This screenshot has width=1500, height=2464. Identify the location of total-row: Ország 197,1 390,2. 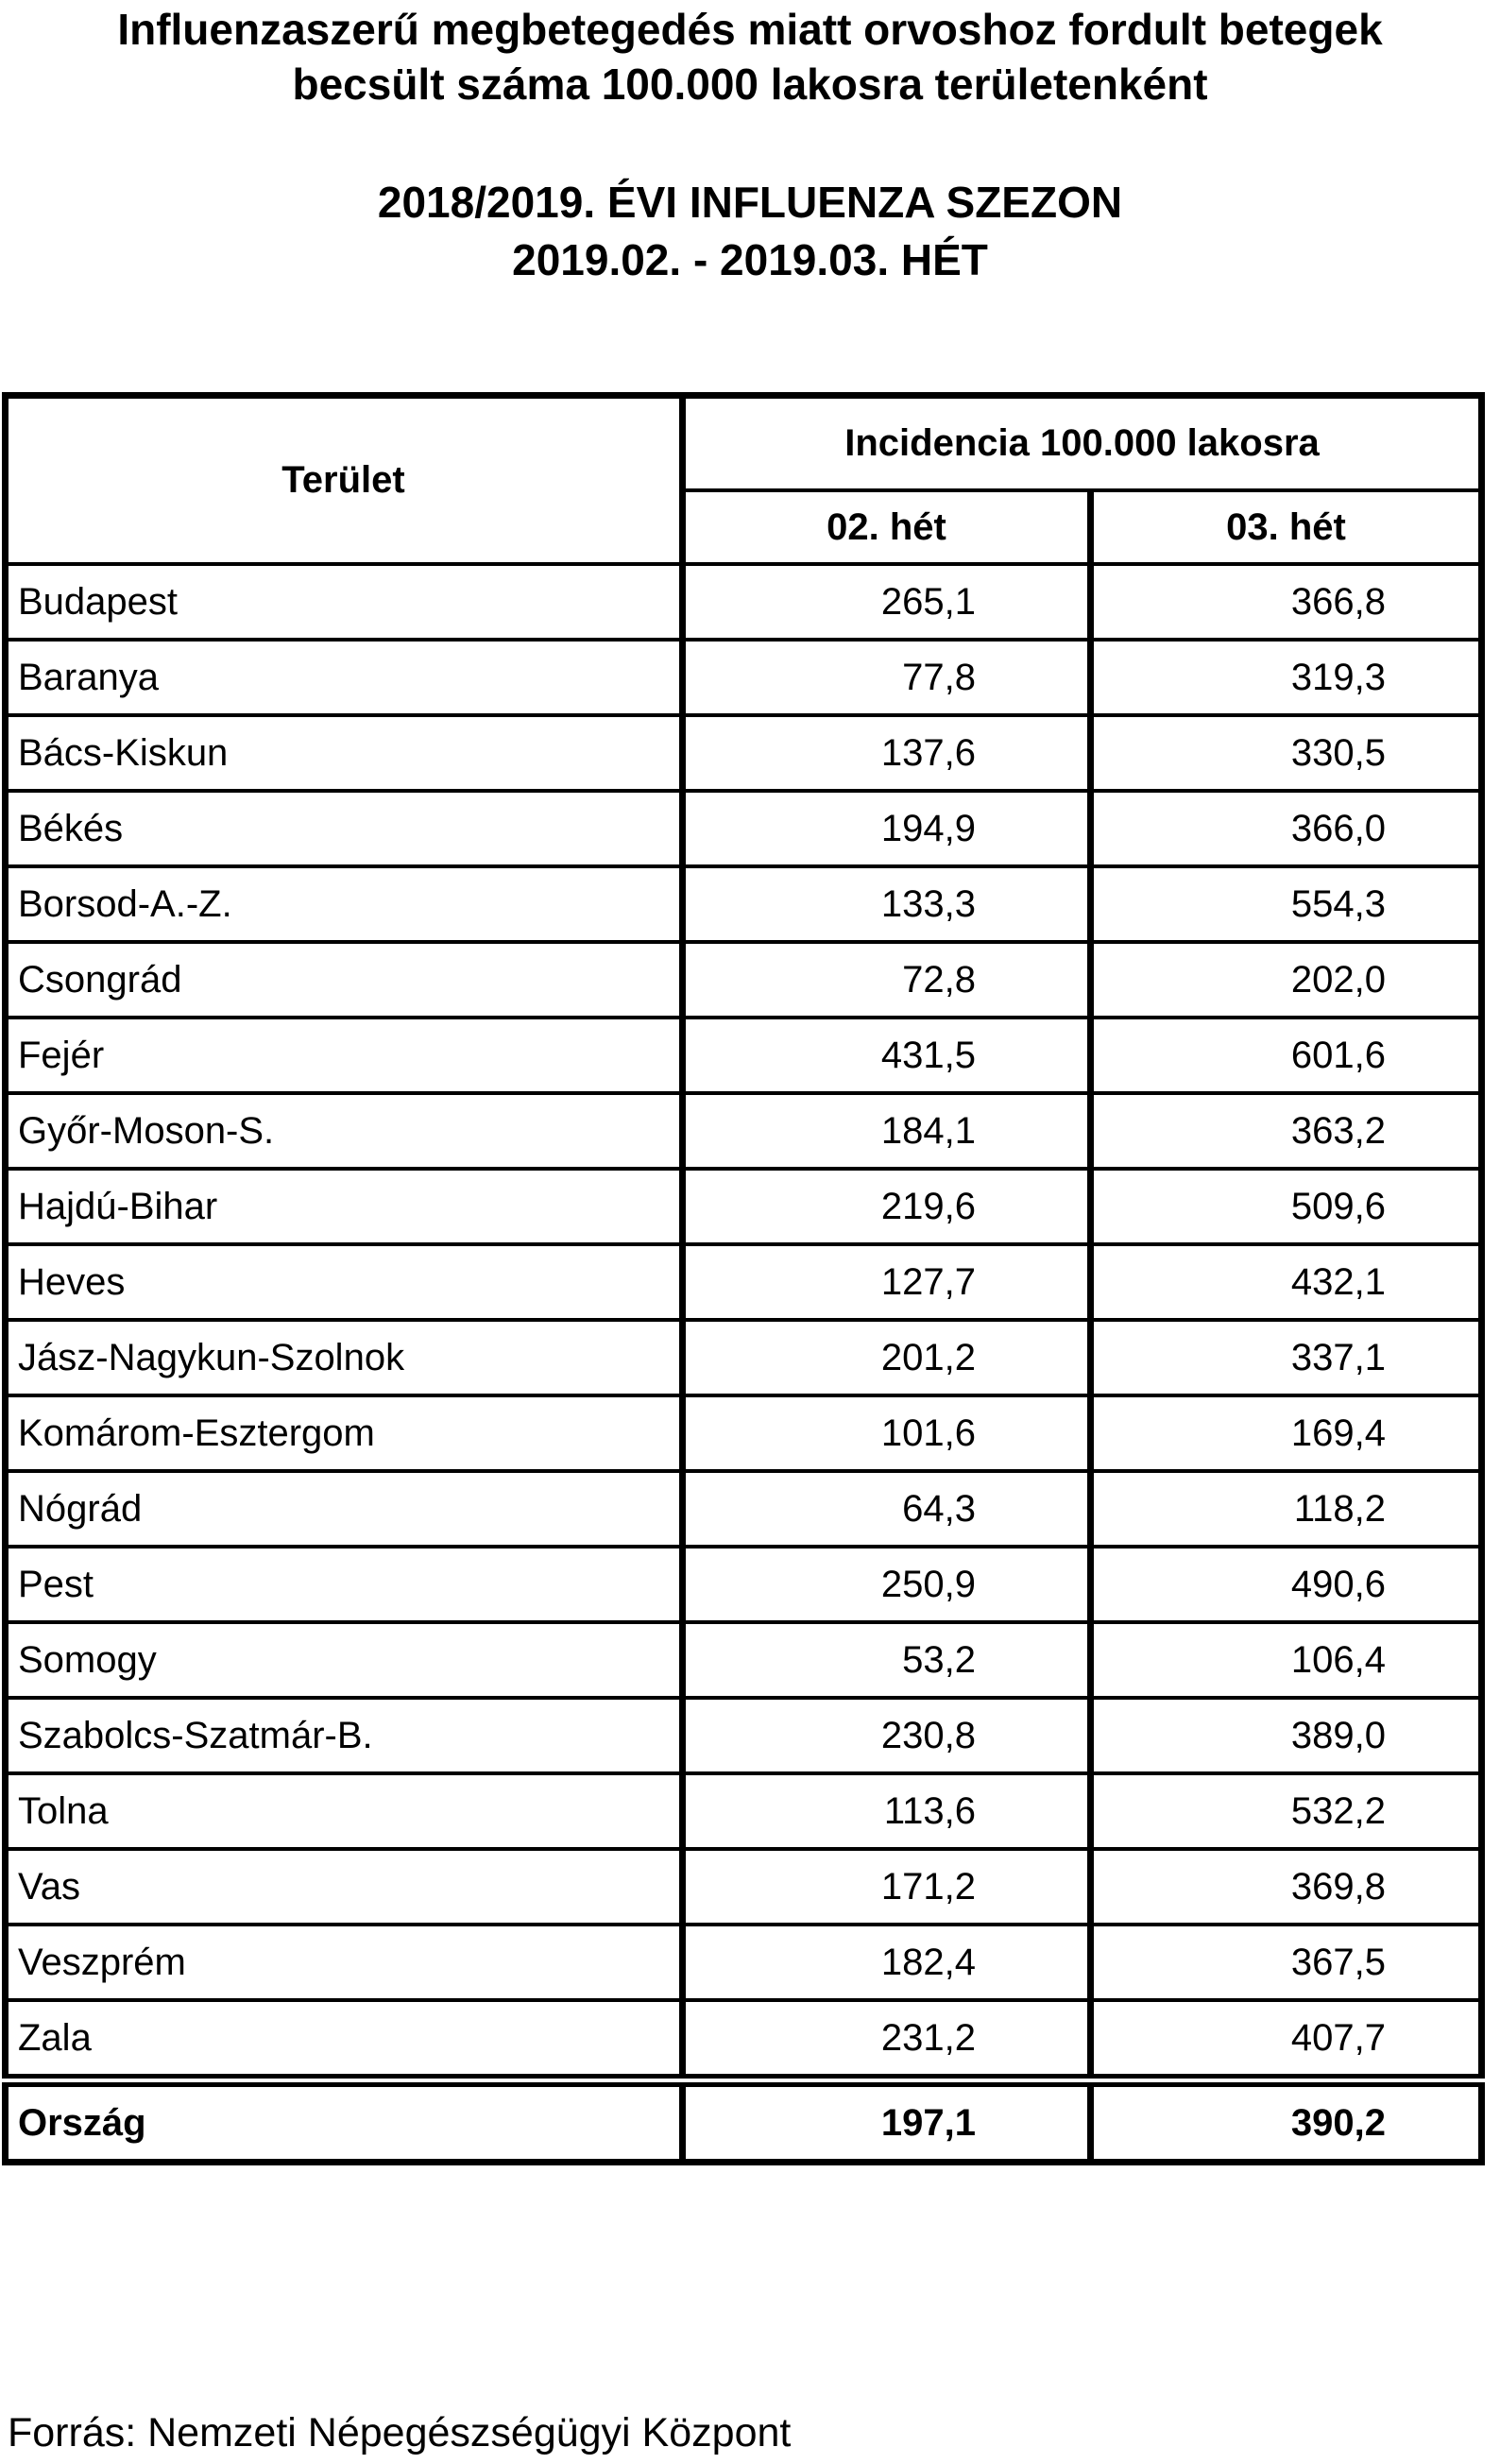
(744, 2120).